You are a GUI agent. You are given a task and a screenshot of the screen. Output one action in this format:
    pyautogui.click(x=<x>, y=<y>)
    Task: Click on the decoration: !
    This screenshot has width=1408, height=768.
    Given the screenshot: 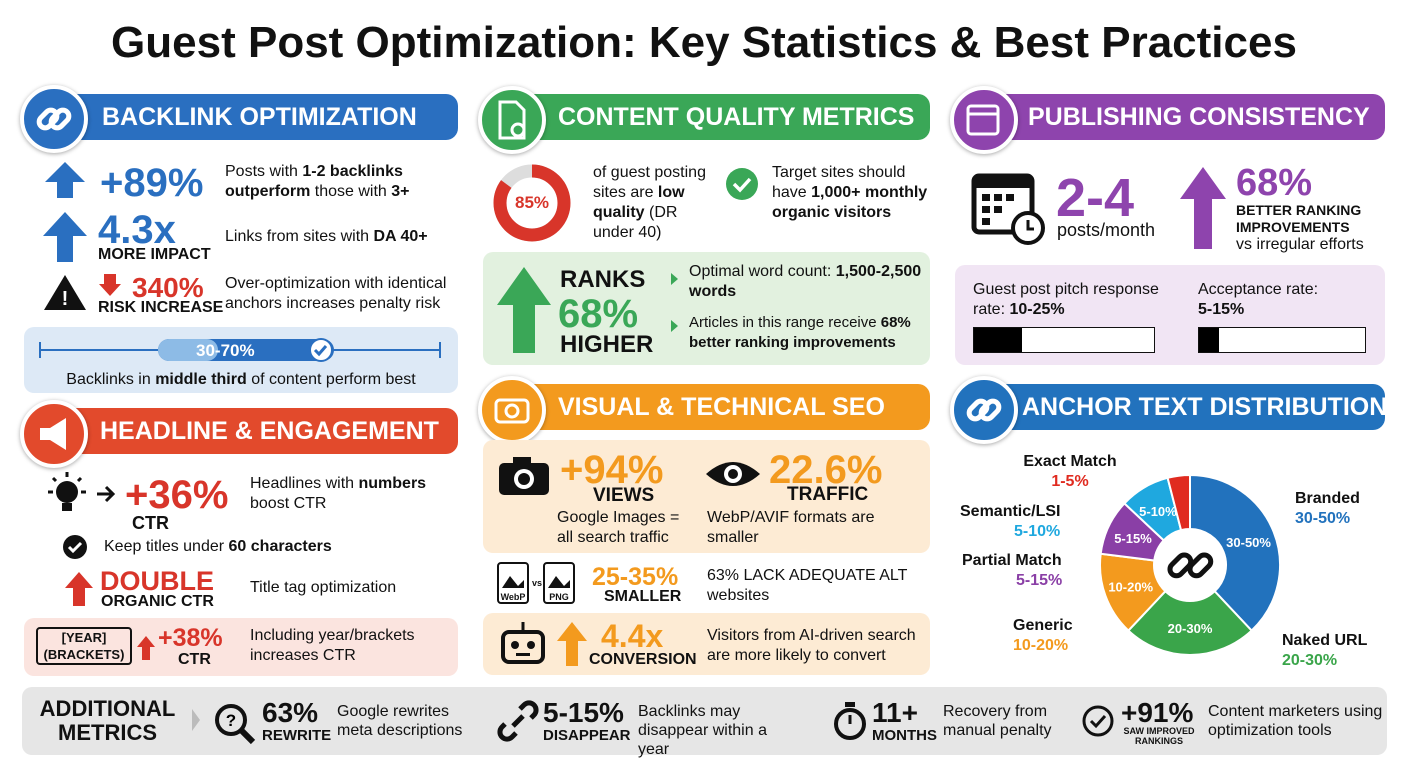 What is the action you would take?
    pyautogui.click(x=65, y=236)
    